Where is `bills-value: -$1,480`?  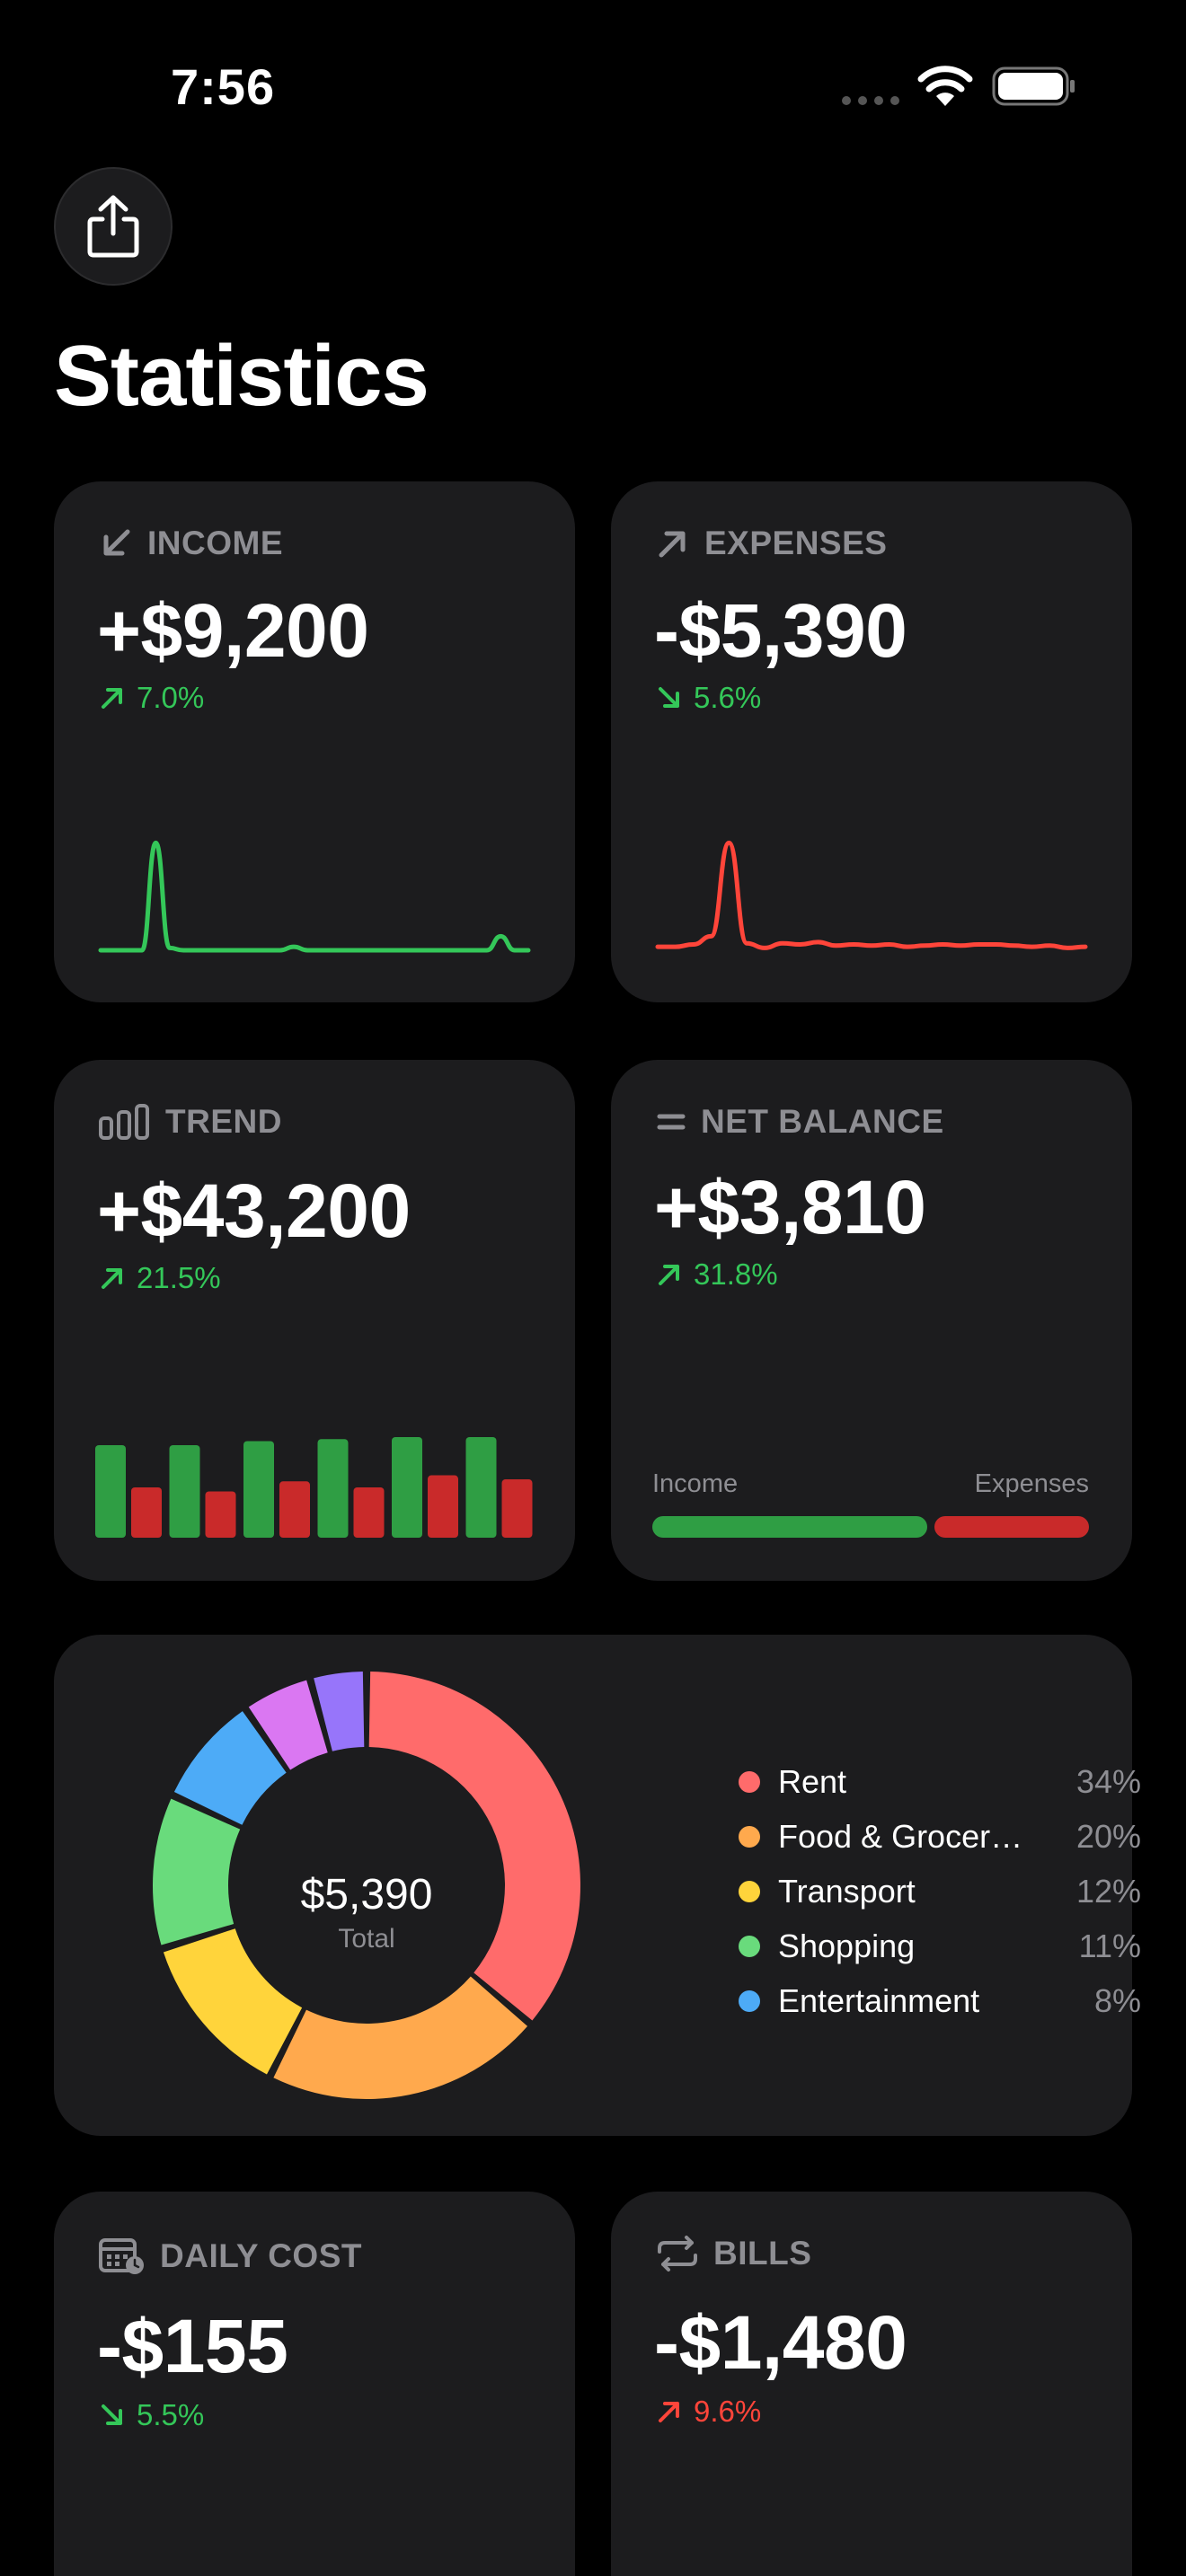
bills-value: -$1,480 is located at coordinates (780, 2342).